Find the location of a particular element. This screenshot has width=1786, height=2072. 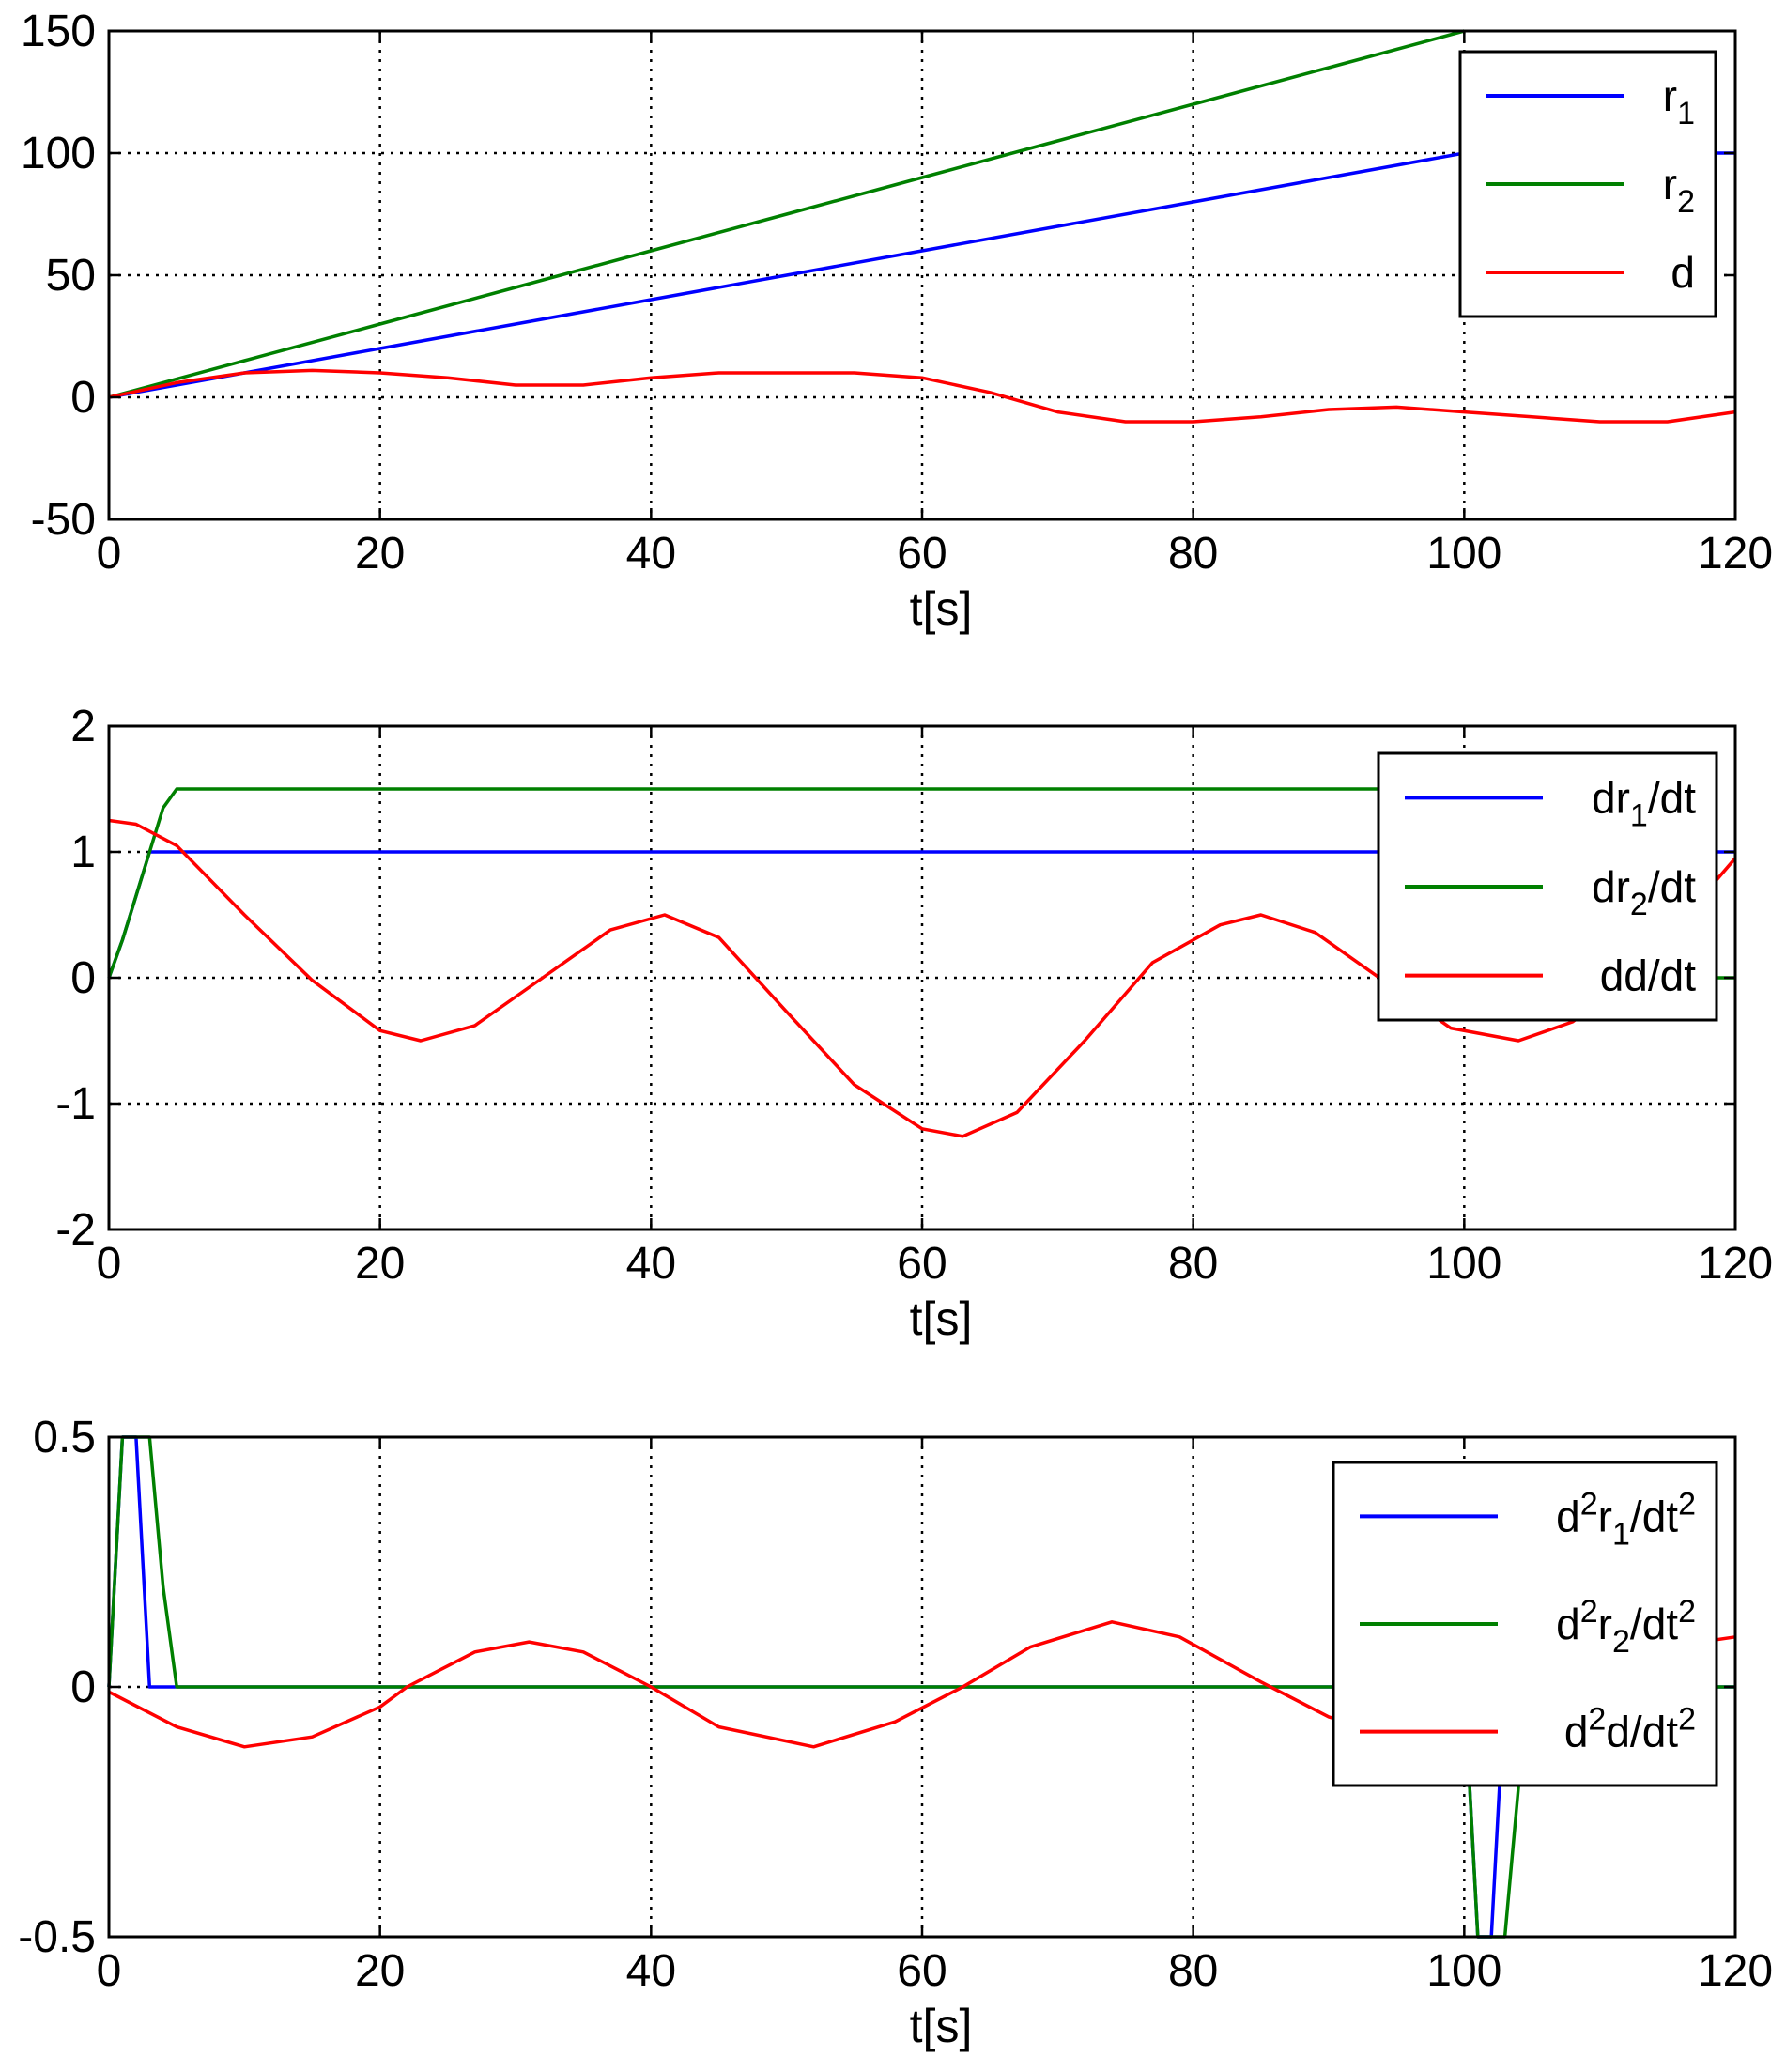

series-line-d is located at coordinates (922, 396).